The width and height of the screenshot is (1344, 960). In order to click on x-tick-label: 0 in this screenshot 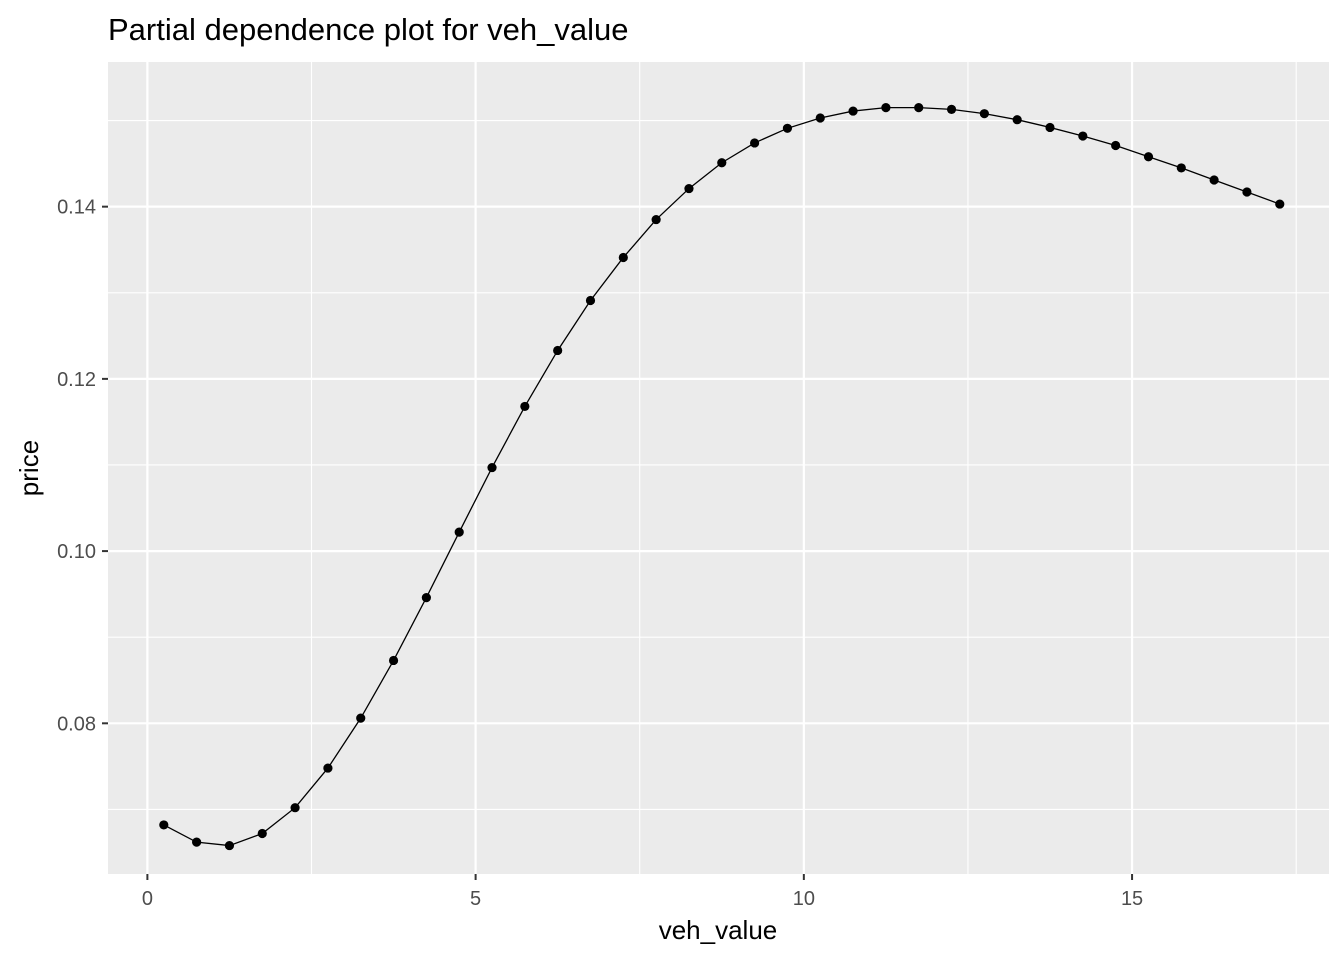, I will do `click(147, 899)`.